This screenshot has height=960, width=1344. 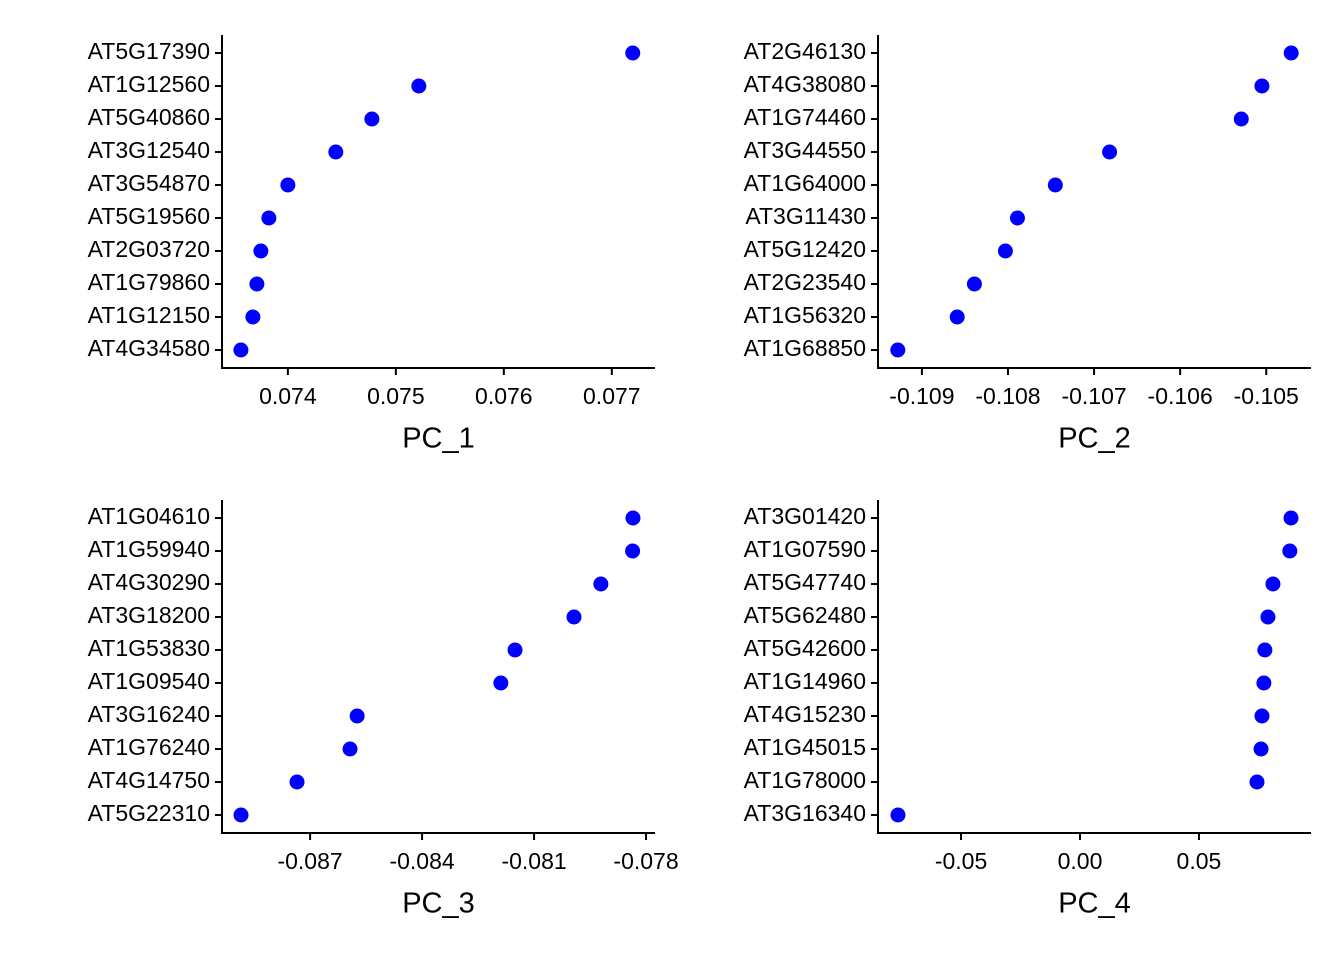 What do you see at coordinates (645, 861) in the screenshot?
I see `x-tick-label: -0.078` at bounding box center [645, 861].